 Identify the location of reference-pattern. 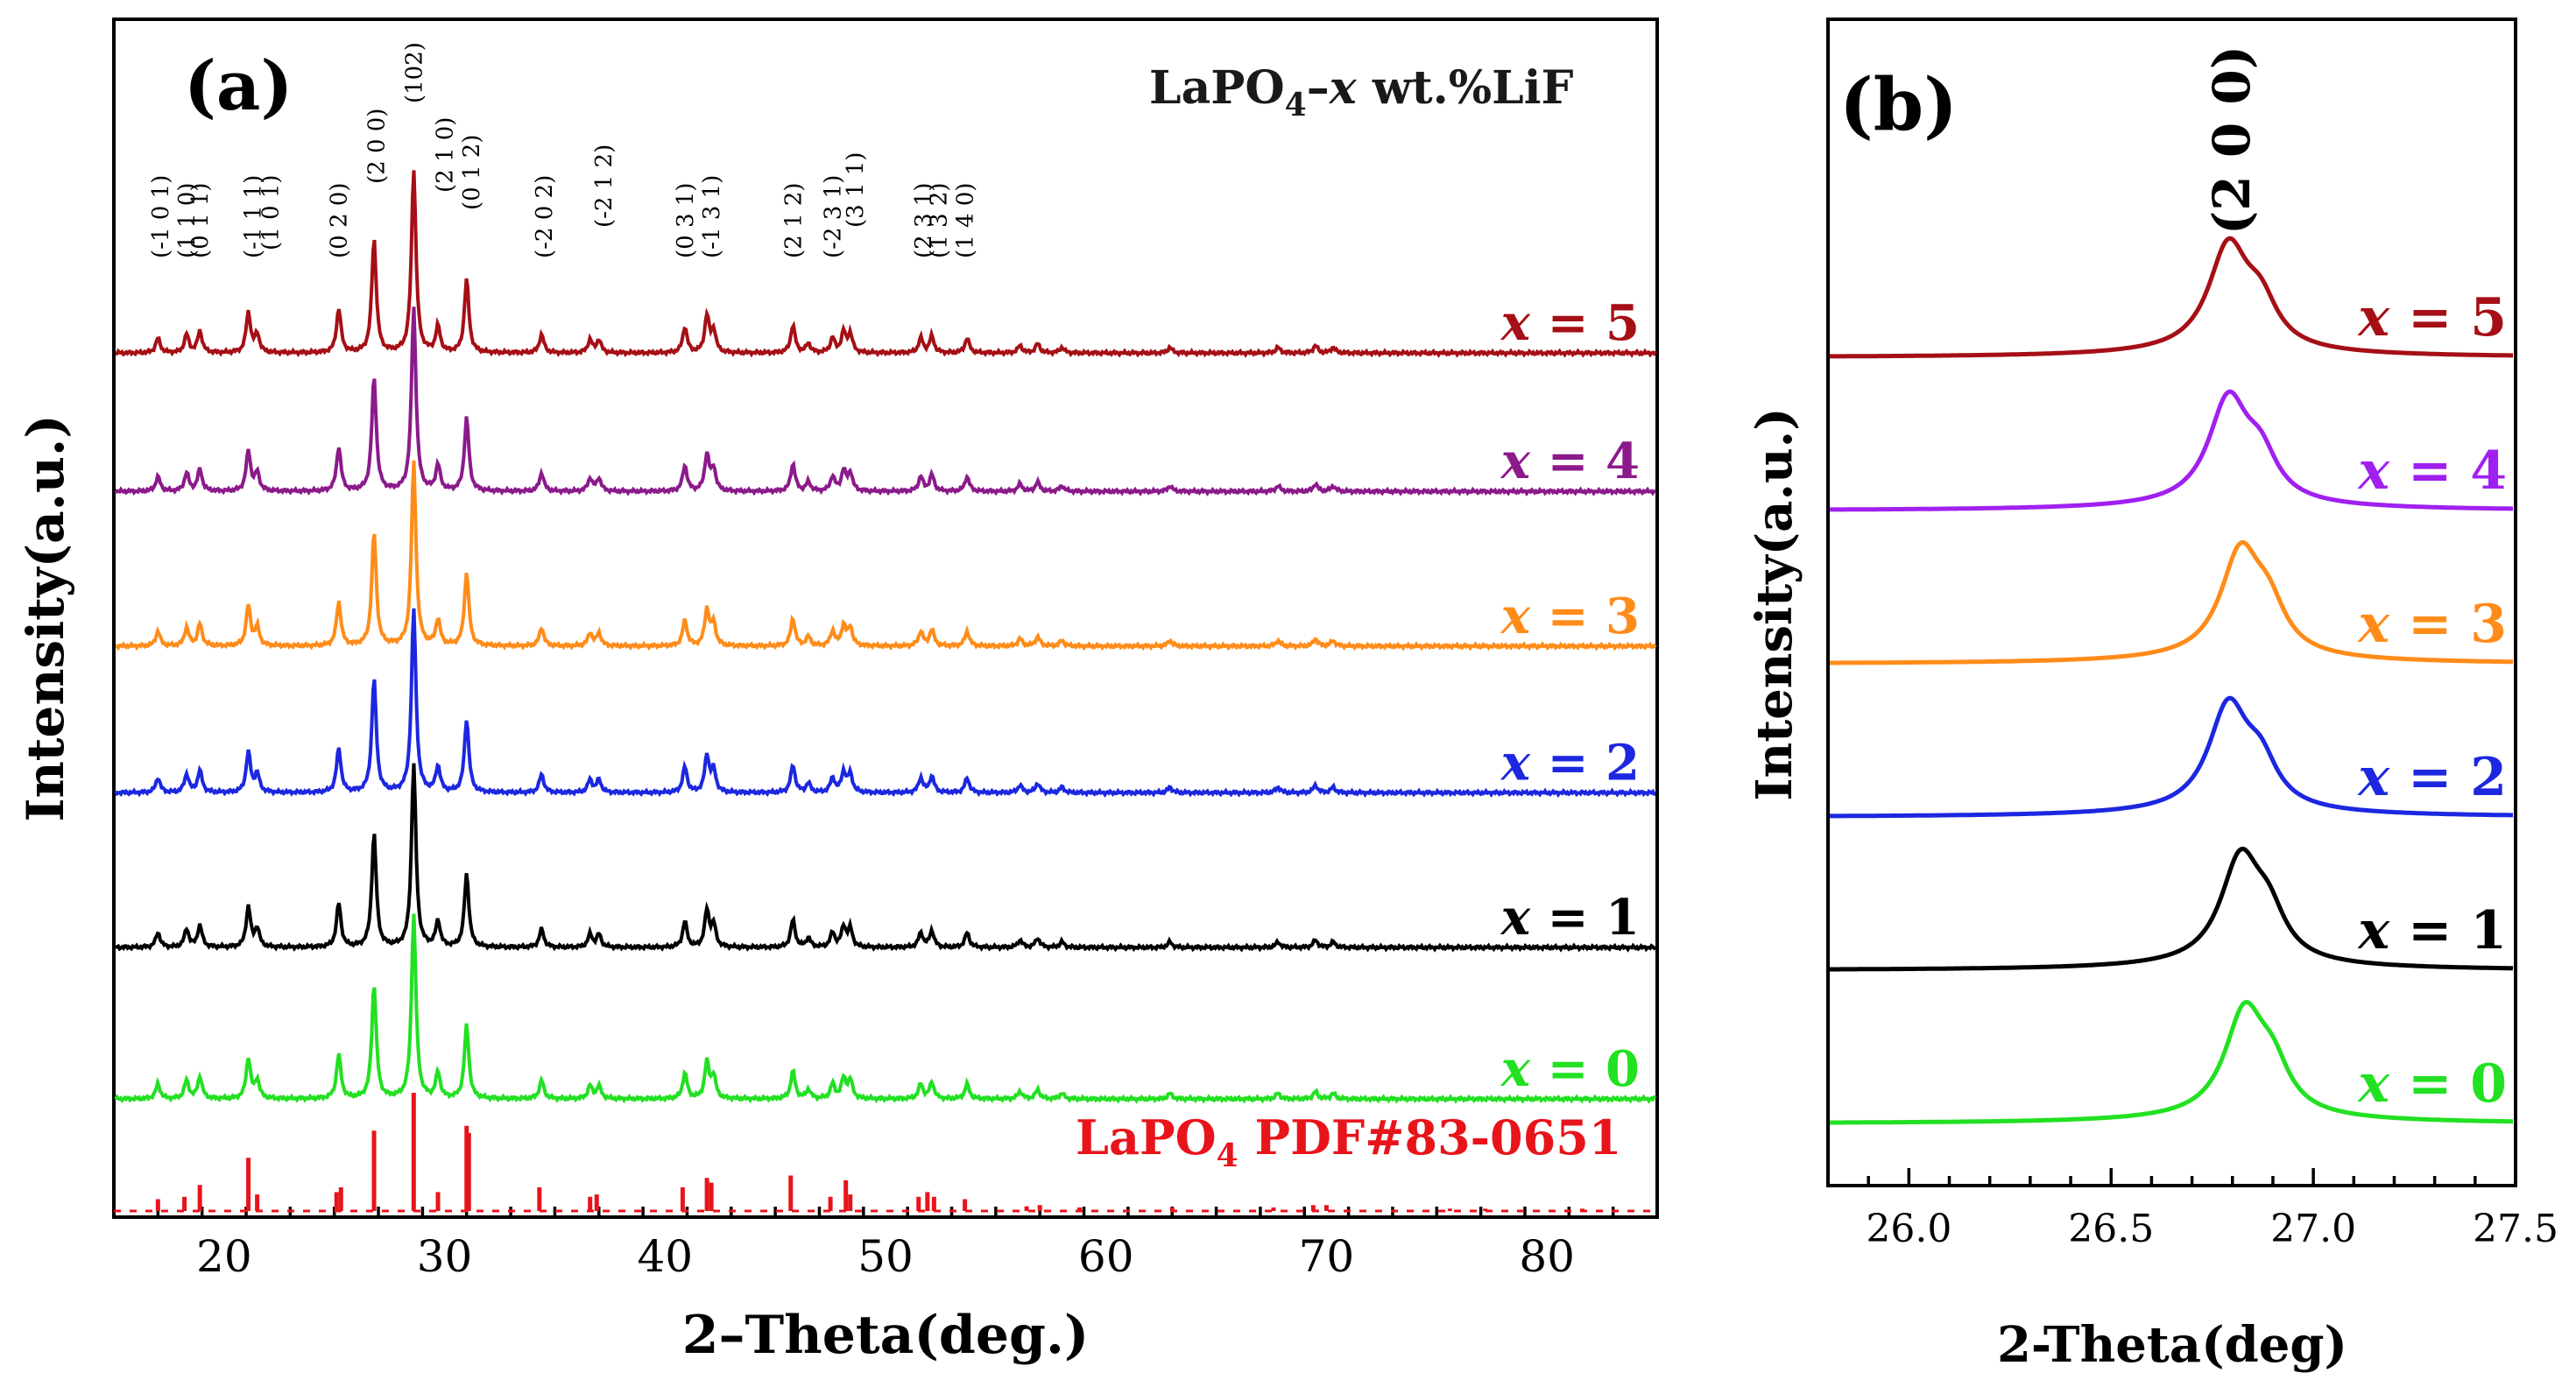
(886, 1153).